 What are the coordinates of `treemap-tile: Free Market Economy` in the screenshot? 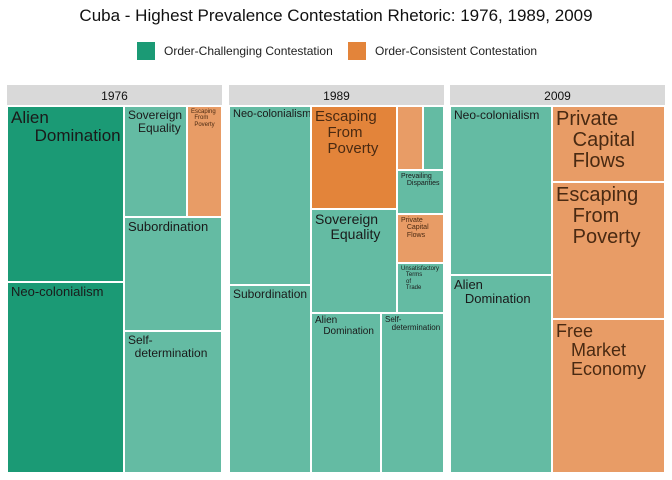 It's located at (608, 396).